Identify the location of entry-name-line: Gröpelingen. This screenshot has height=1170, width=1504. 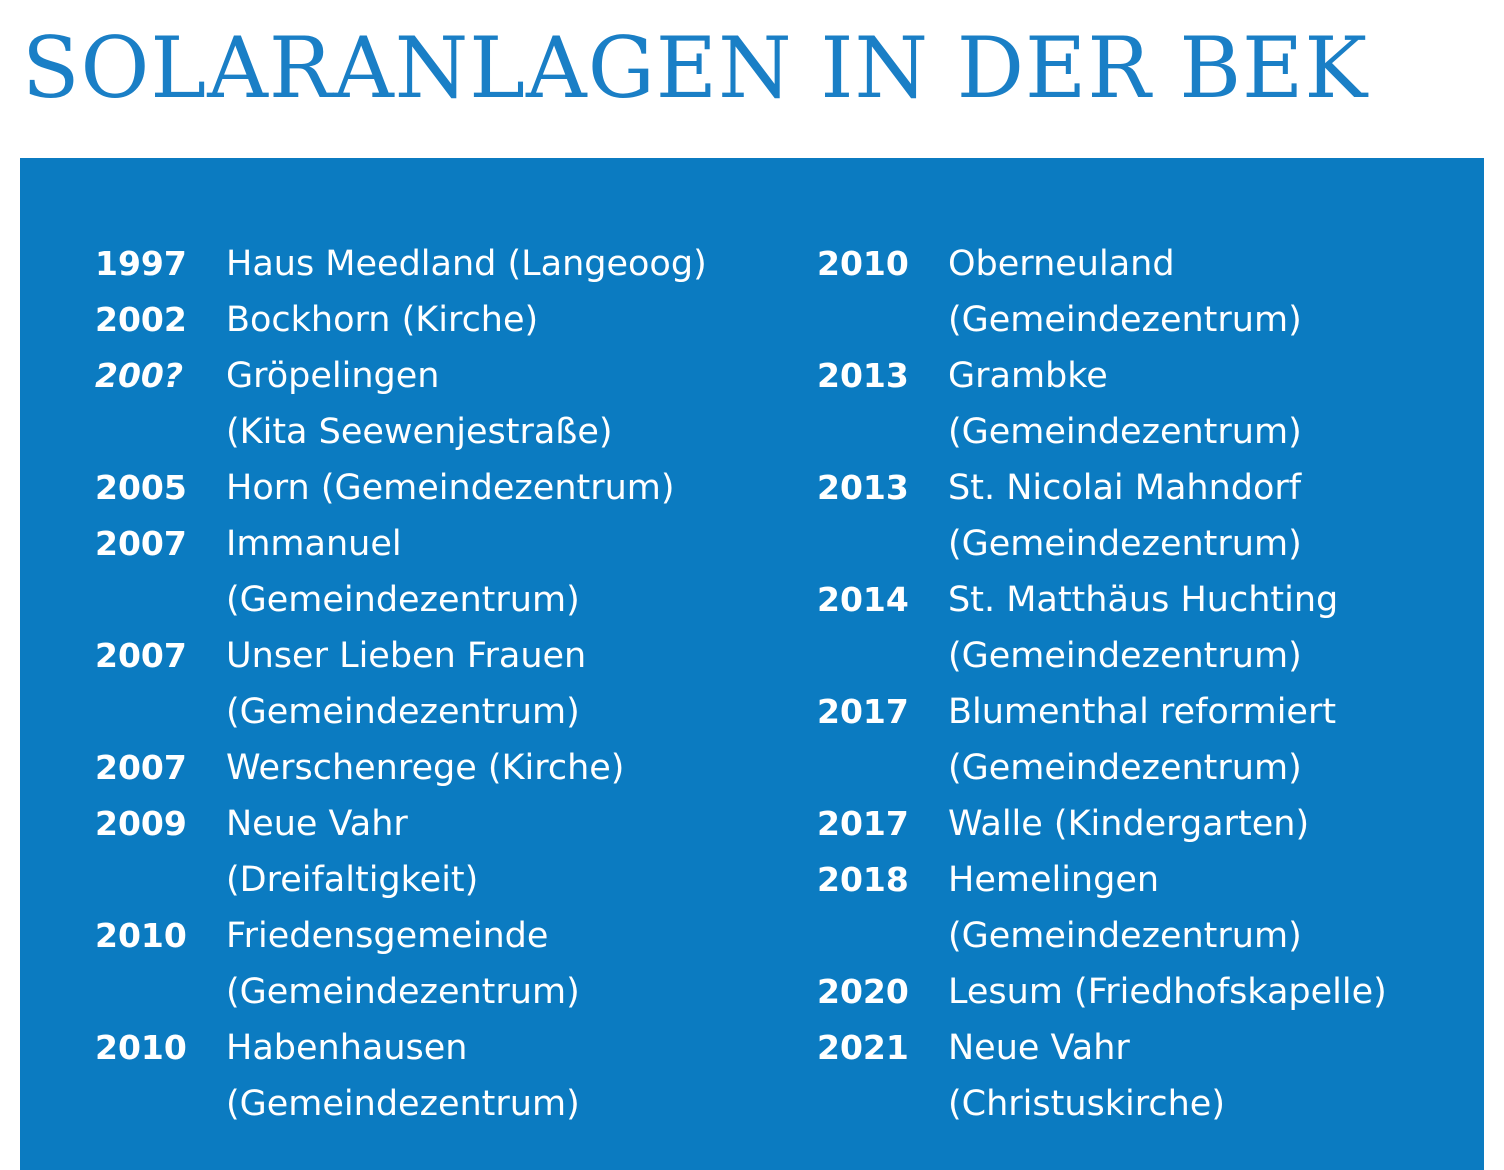
(333, 376).